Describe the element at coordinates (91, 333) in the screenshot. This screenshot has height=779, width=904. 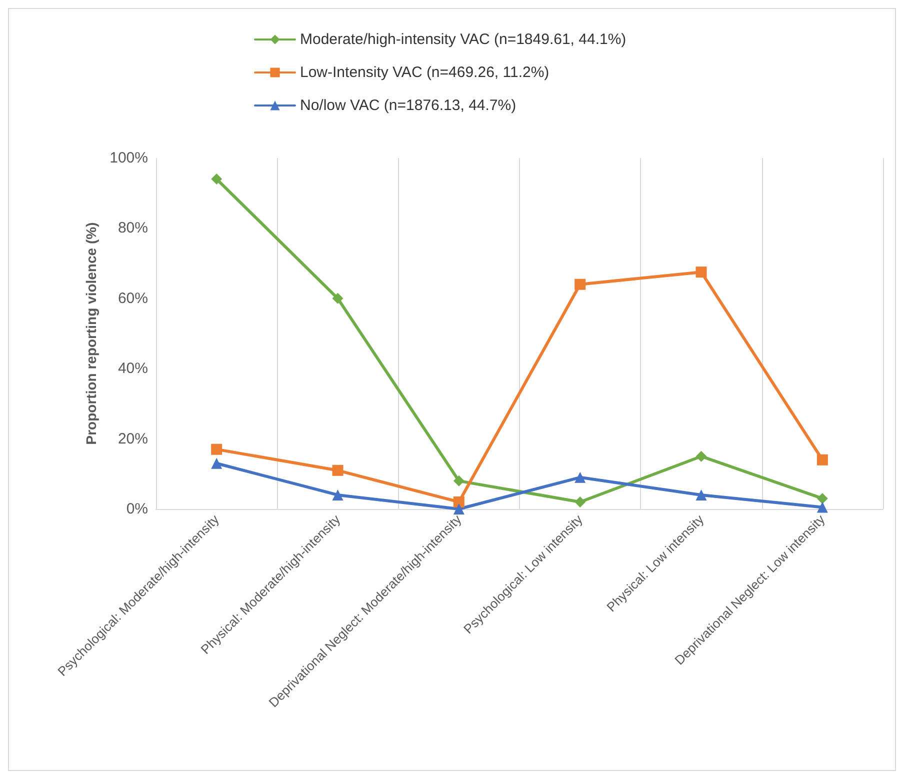
I see `y-axis-title: Proportion reporting violence (%)` at that location.